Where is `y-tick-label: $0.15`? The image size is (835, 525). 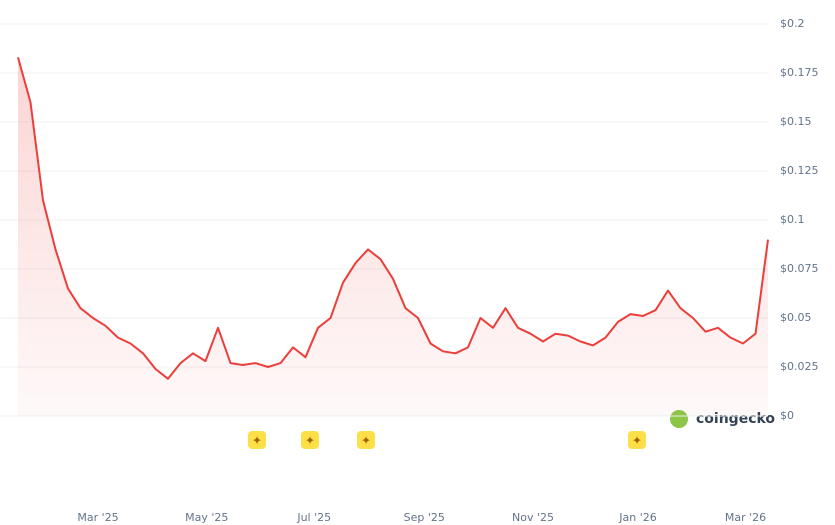 y-tick-label: $0.15 is located at coordinates (796, 121).